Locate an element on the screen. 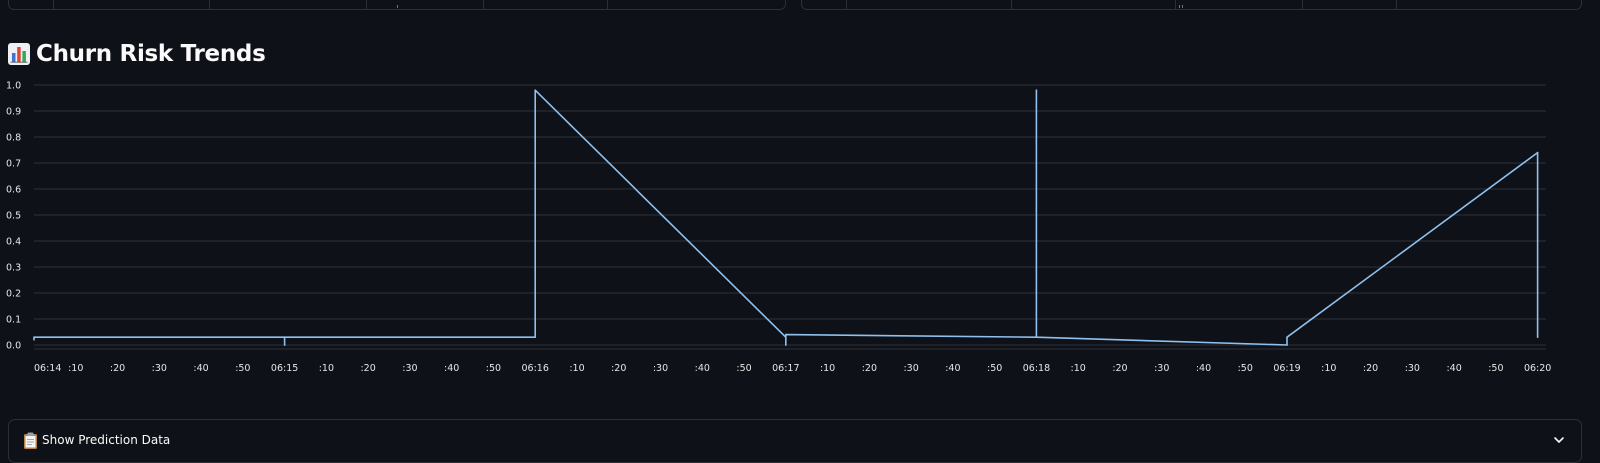 The image size is (1600, 463). x-tick-label: 06:20 is located at coordinates (1537, 368).